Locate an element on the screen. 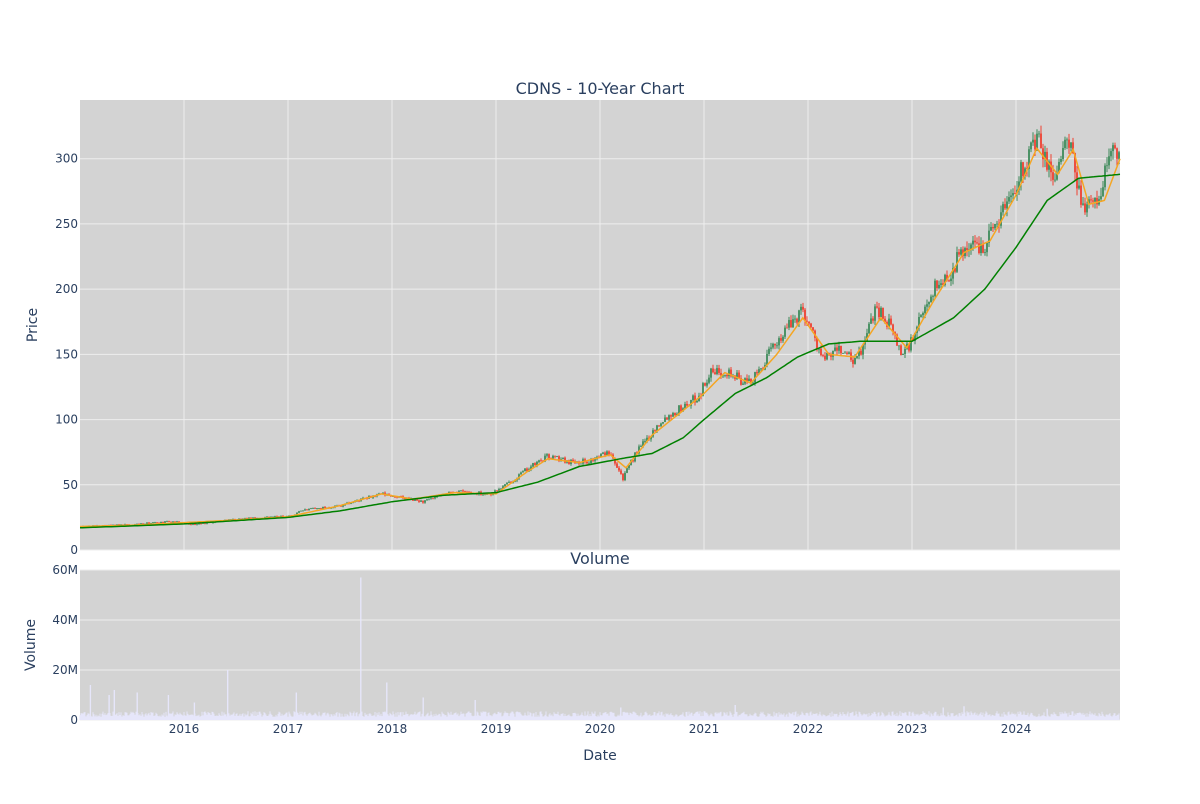  date-x-tick-label: 2022 is located at coordinates (808, 729).